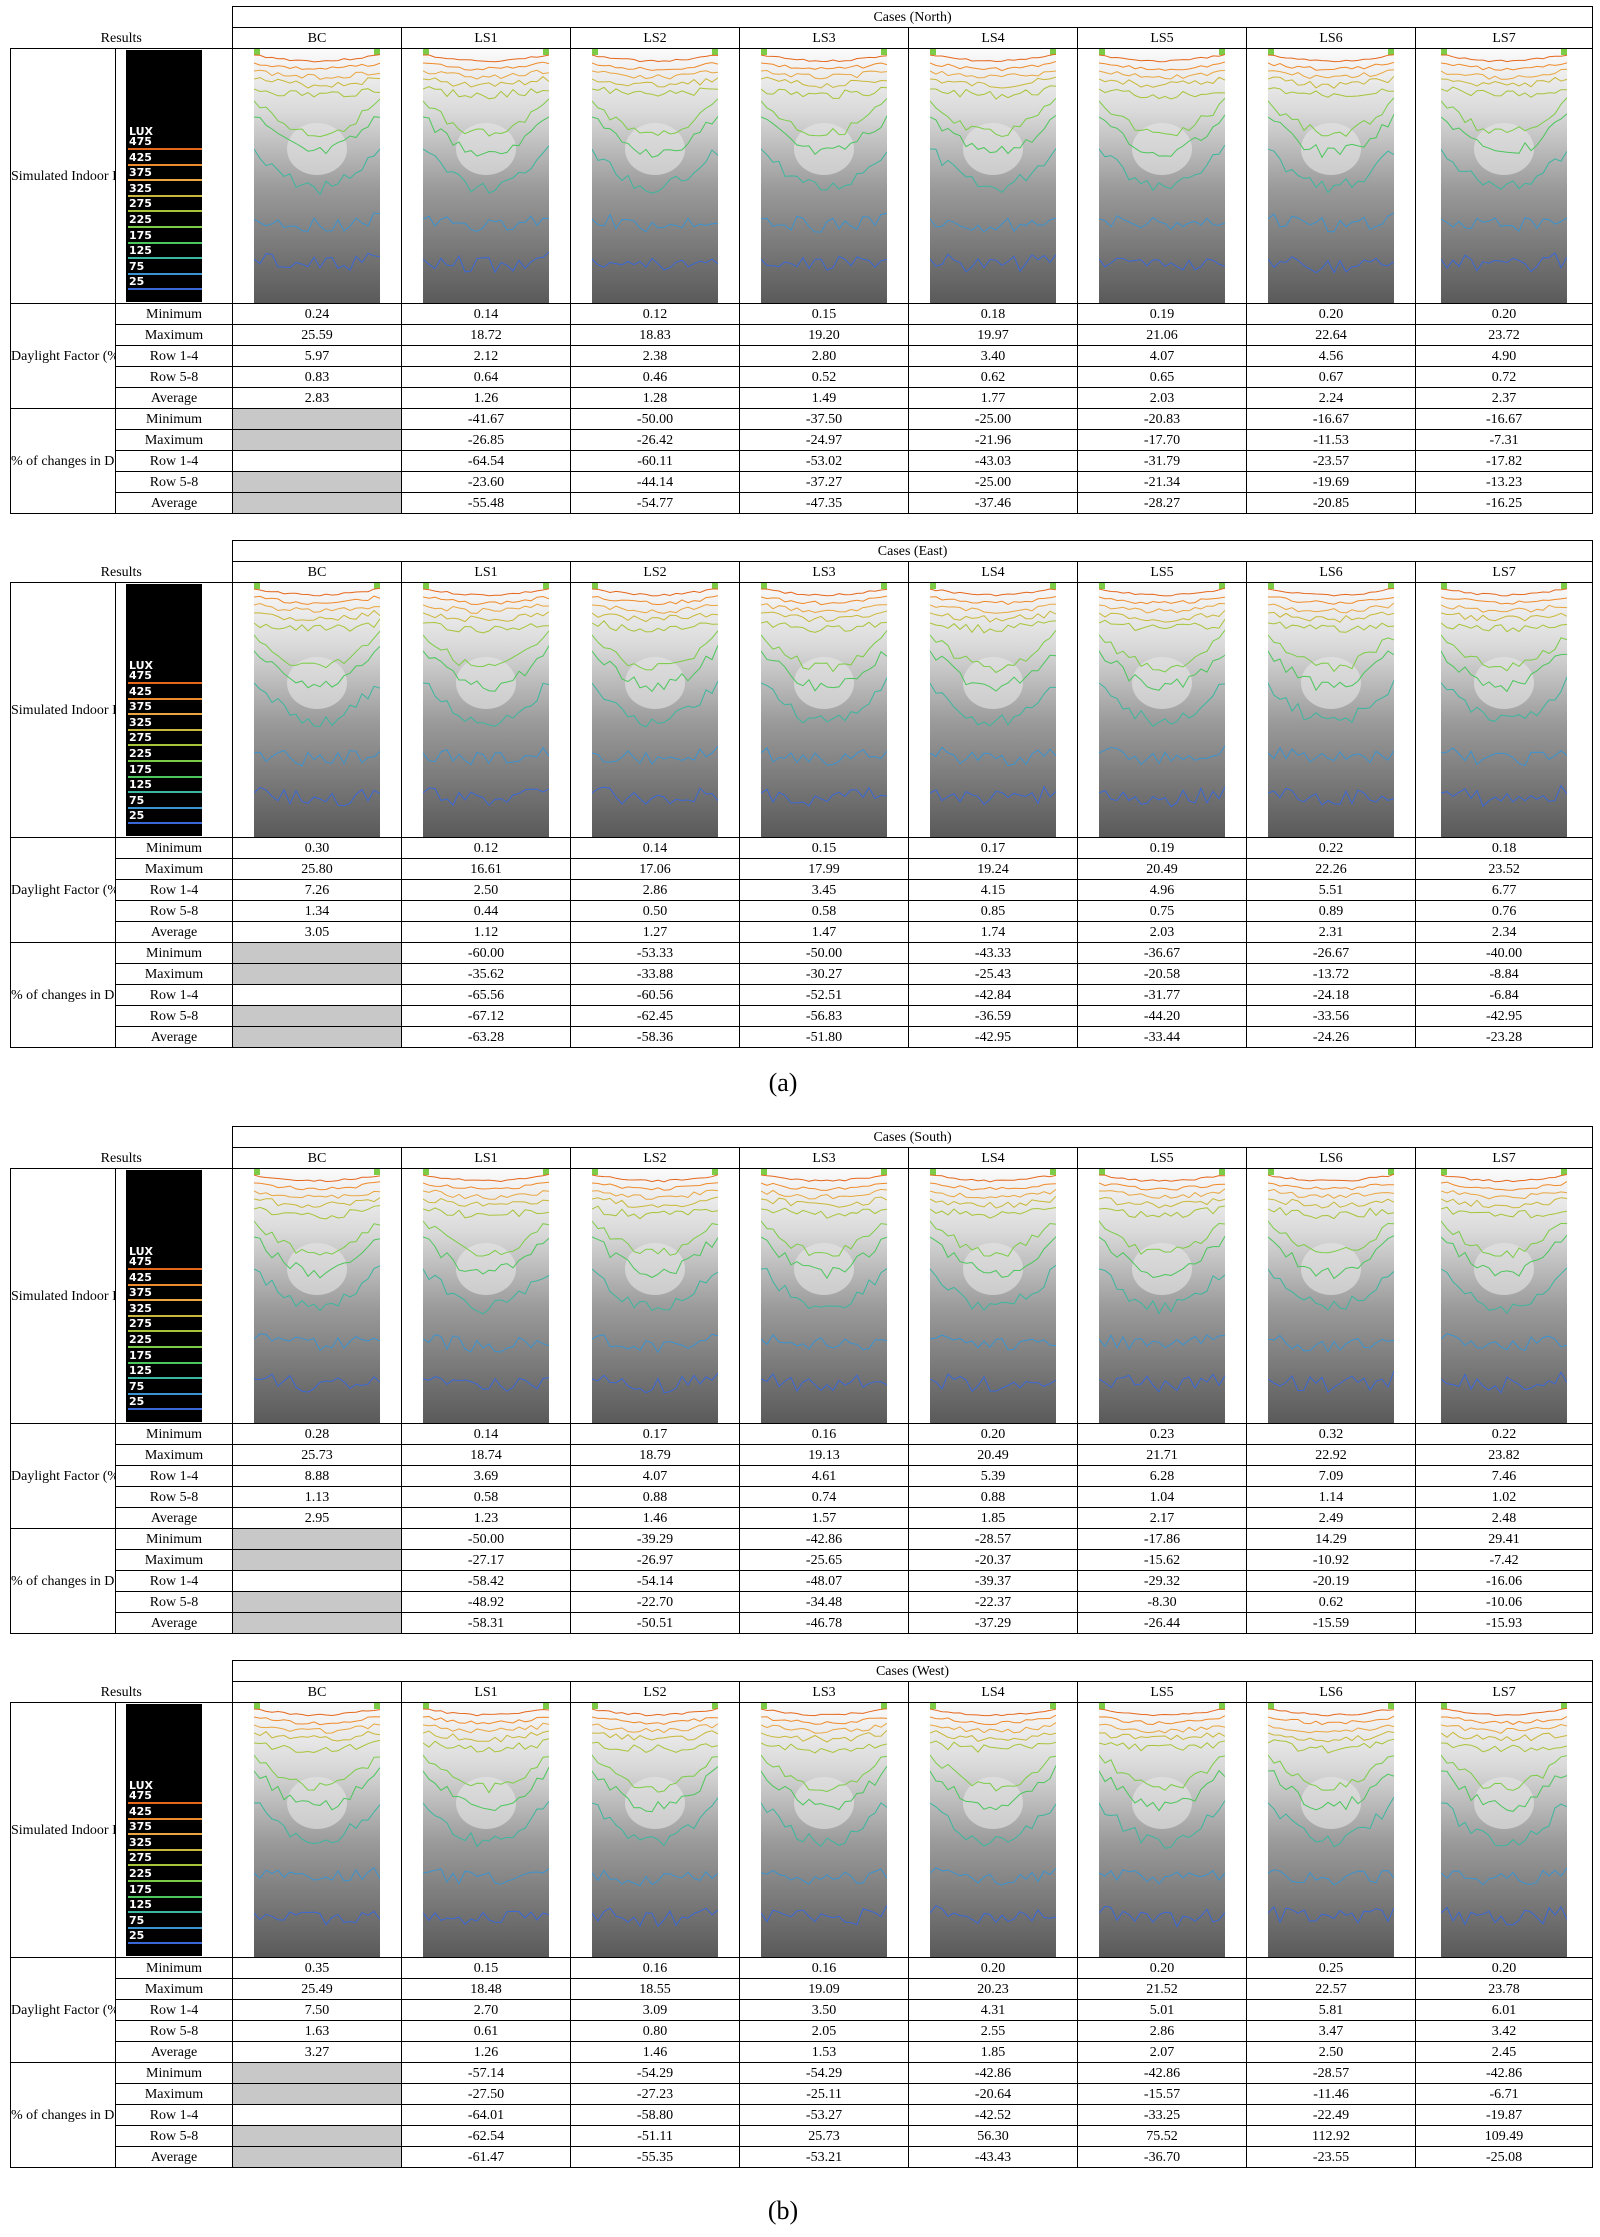 This screenshot has width=1600, height=2237. I want to click on change-value: -15.59, so click(1331, 1623).